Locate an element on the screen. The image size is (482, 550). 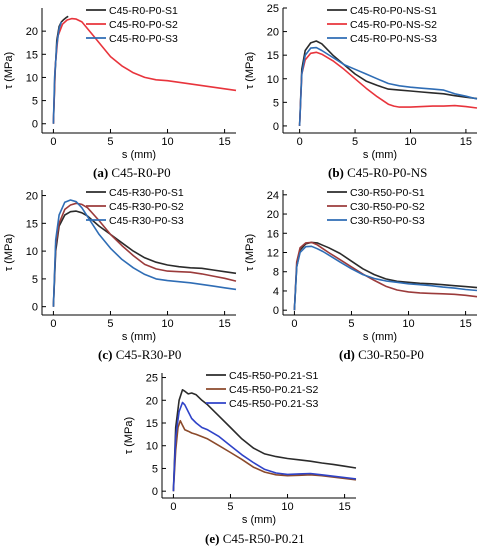
legend-label-1: C45-R50-P0.21-S1 is located at coordinates (273, 376).